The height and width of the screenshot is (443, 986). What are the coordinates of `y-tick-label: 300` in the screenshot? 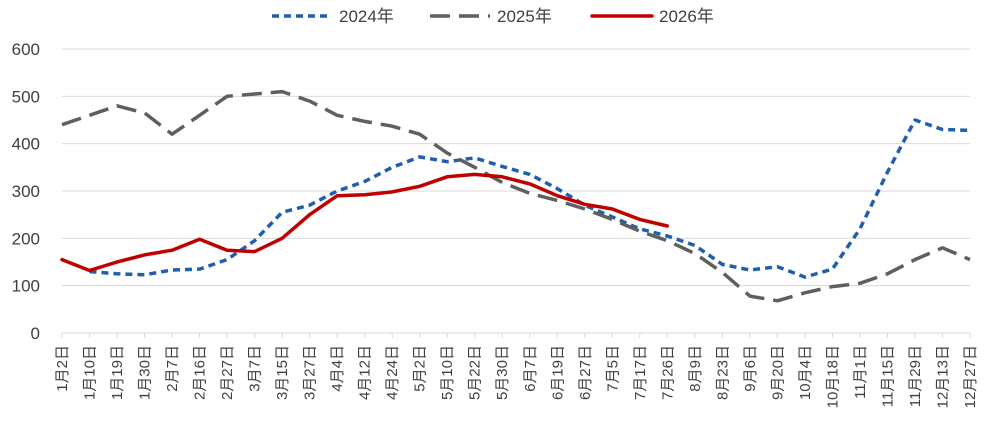 It's located at (26, 191).